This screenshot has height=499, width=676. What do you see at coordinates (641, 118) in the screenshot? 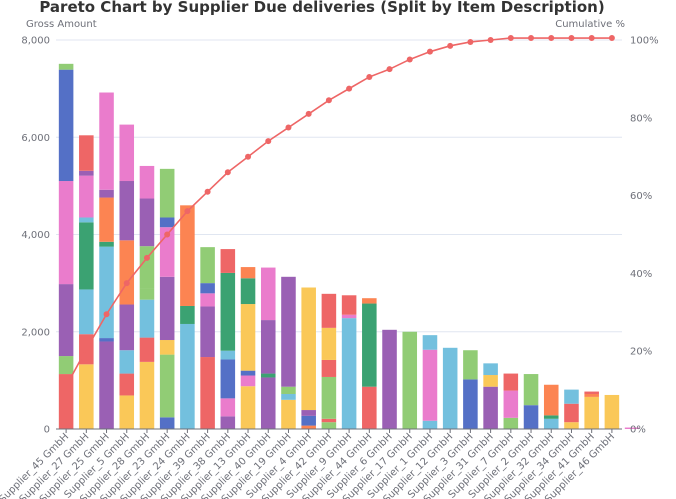
I see `y2-tick-label: 80%` at bounding box center [641, 118].